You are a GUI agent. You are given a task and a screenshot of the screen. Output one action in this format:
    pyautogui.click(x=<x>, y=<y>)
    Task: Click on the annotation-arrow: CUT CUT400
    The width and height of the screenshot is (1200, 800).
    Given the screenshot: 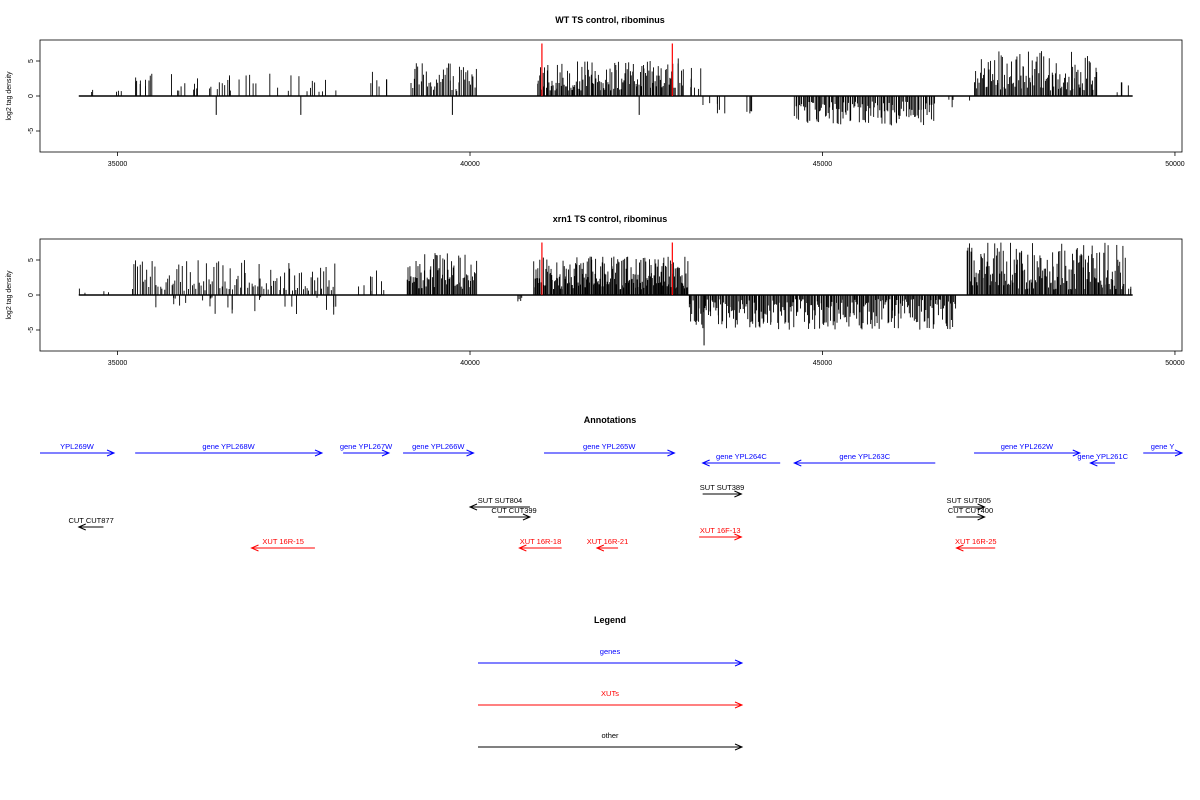 What is the action you would take?
    pyautogui.click(x=970, y=513)
    